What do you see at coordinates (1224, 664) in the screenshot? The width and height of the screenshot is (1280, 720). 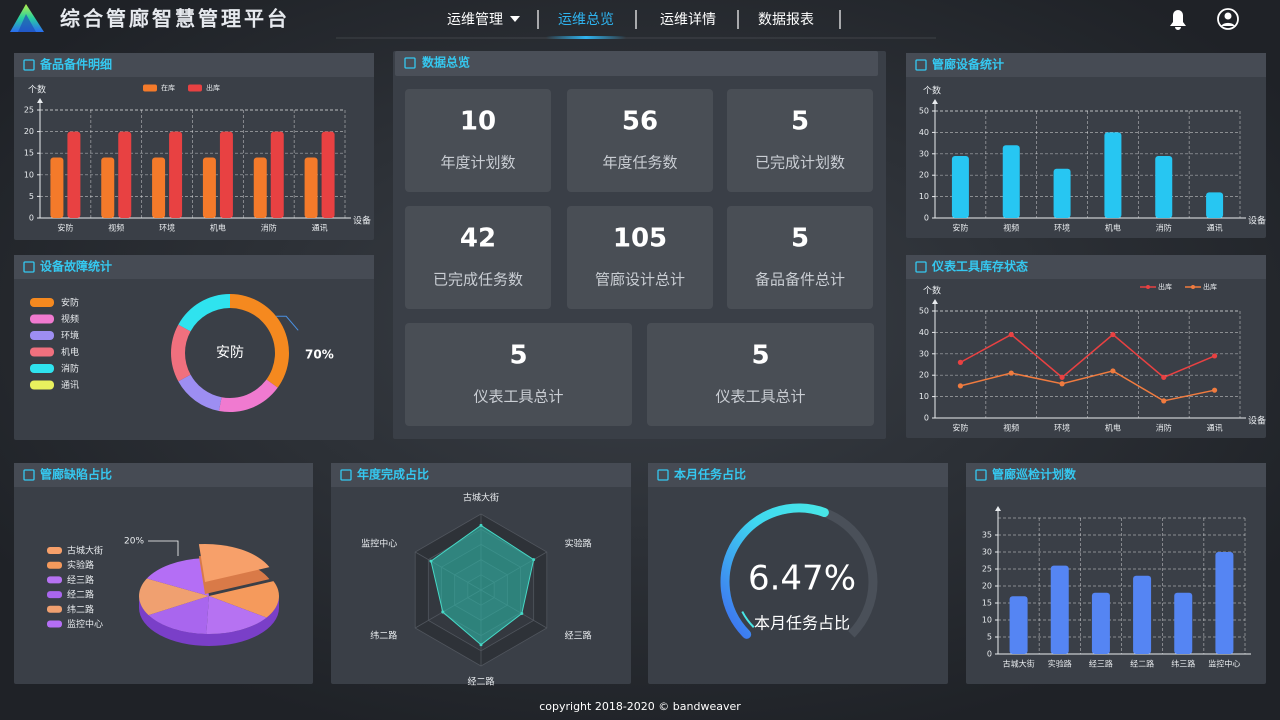 I see `x-tick-label: 监控中心` at bounding box center [1224, 664].